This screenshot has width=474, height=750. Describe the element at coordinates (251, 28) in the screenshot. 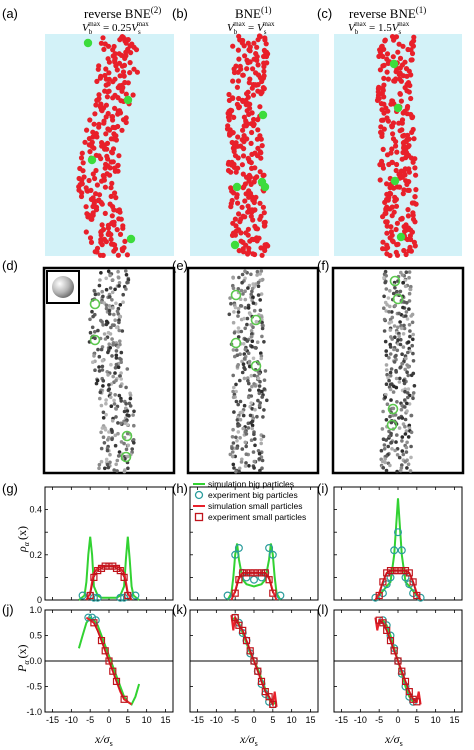

I see `equation-b: Vbmax = Vsmax` at that location.